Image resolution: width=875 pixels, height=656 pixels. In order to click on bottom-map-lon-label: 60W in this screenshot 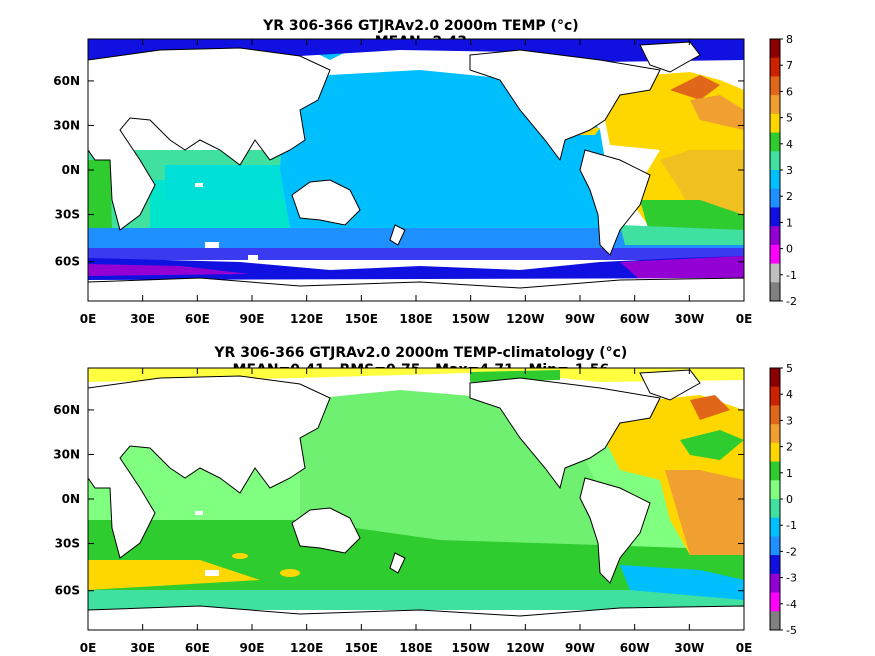, I will do `click(635, 648)`.